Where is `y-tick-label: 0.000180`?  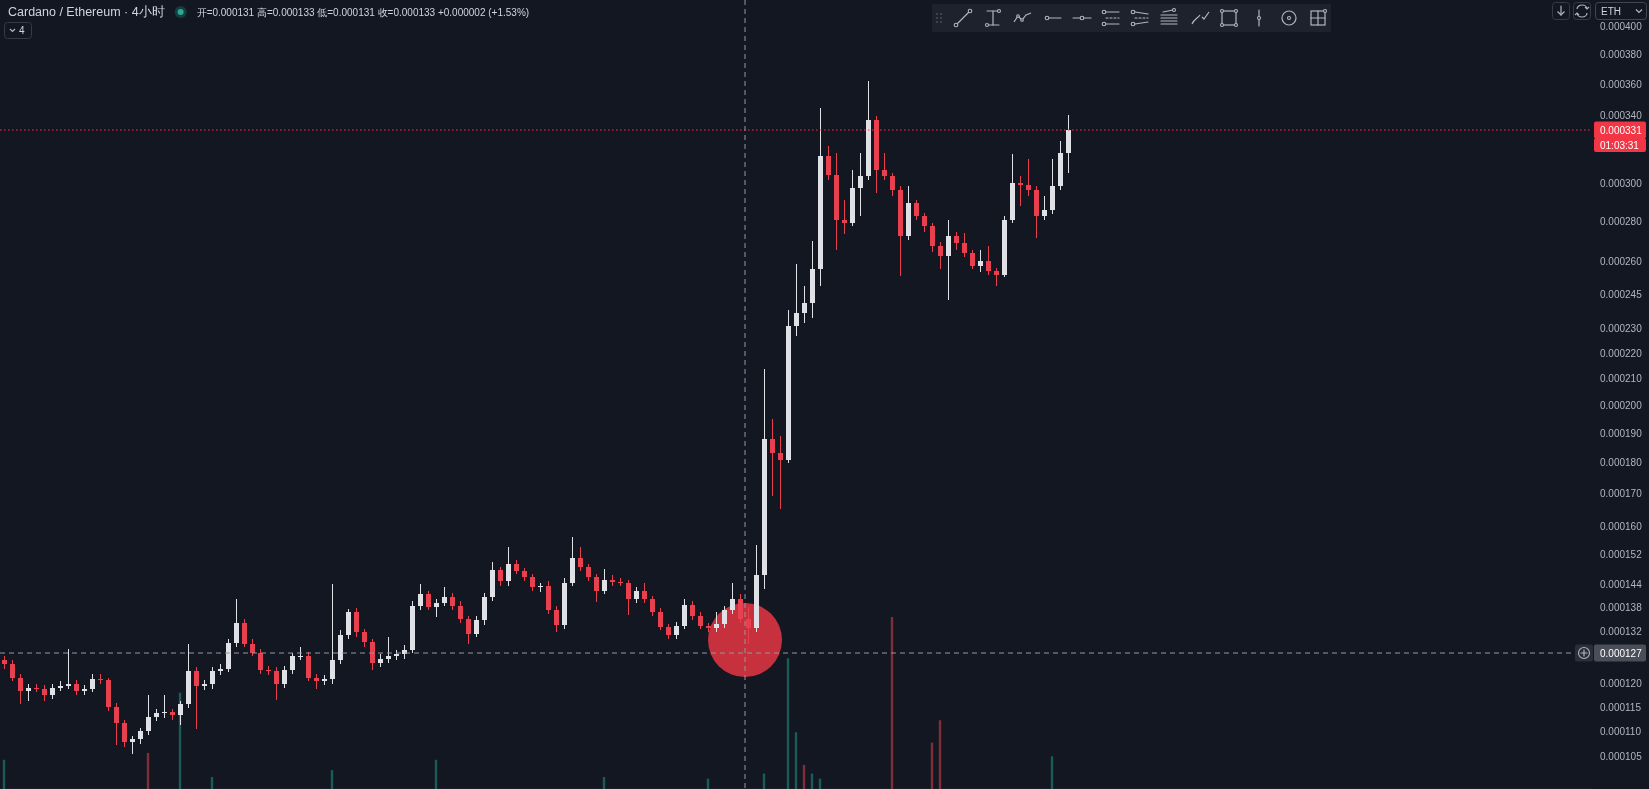
y-tick-label: 0.000180 is located at coordinates (1621, 463).